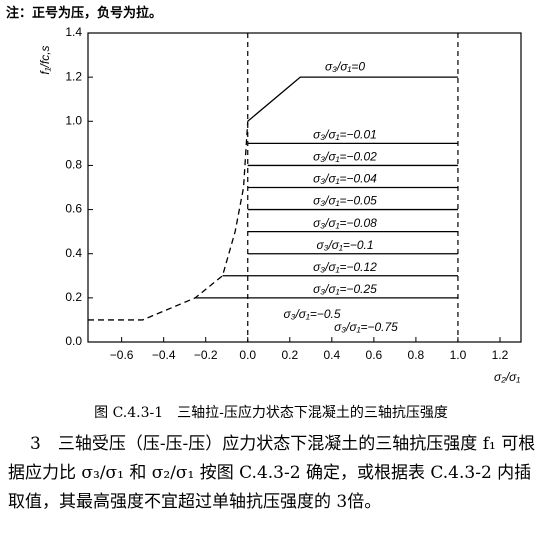  Describe the element at coordinates (164, 355) in the screenshot. I see `x-tick-label: −0.4` at that location.